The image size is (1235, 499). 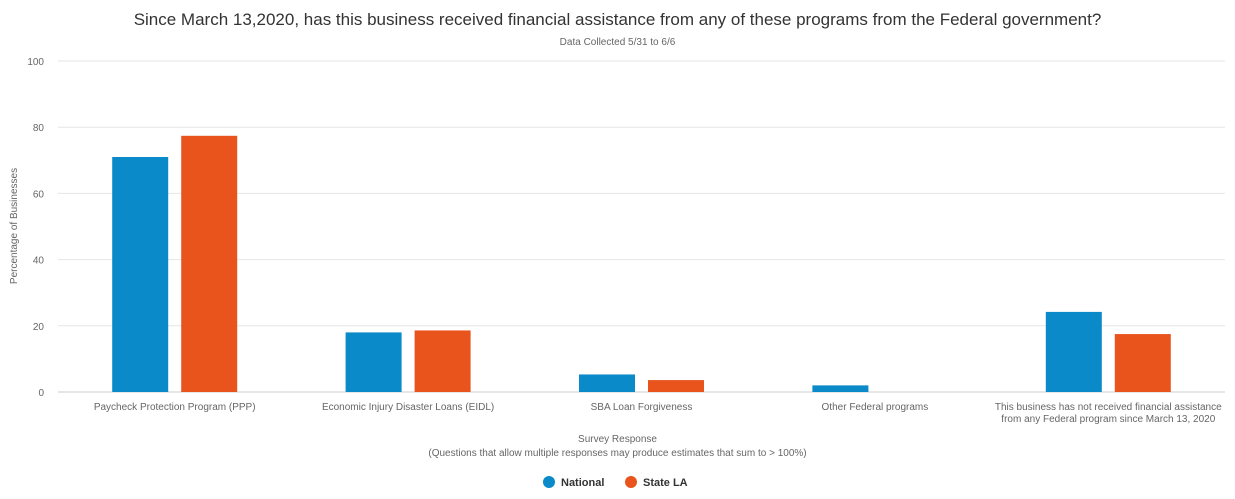 I want to click on y-axis-ticks: 0 20 40 60 80 100, so click(x=35, y=228).